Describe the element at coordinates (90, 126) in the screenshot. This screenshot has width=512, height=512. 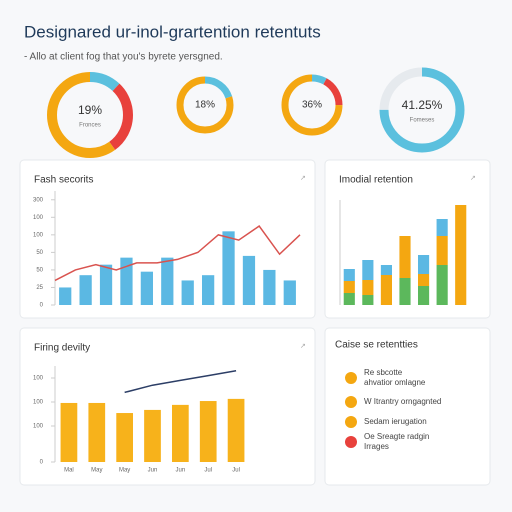
I see `donut-sub-label: Fronces` at that location.